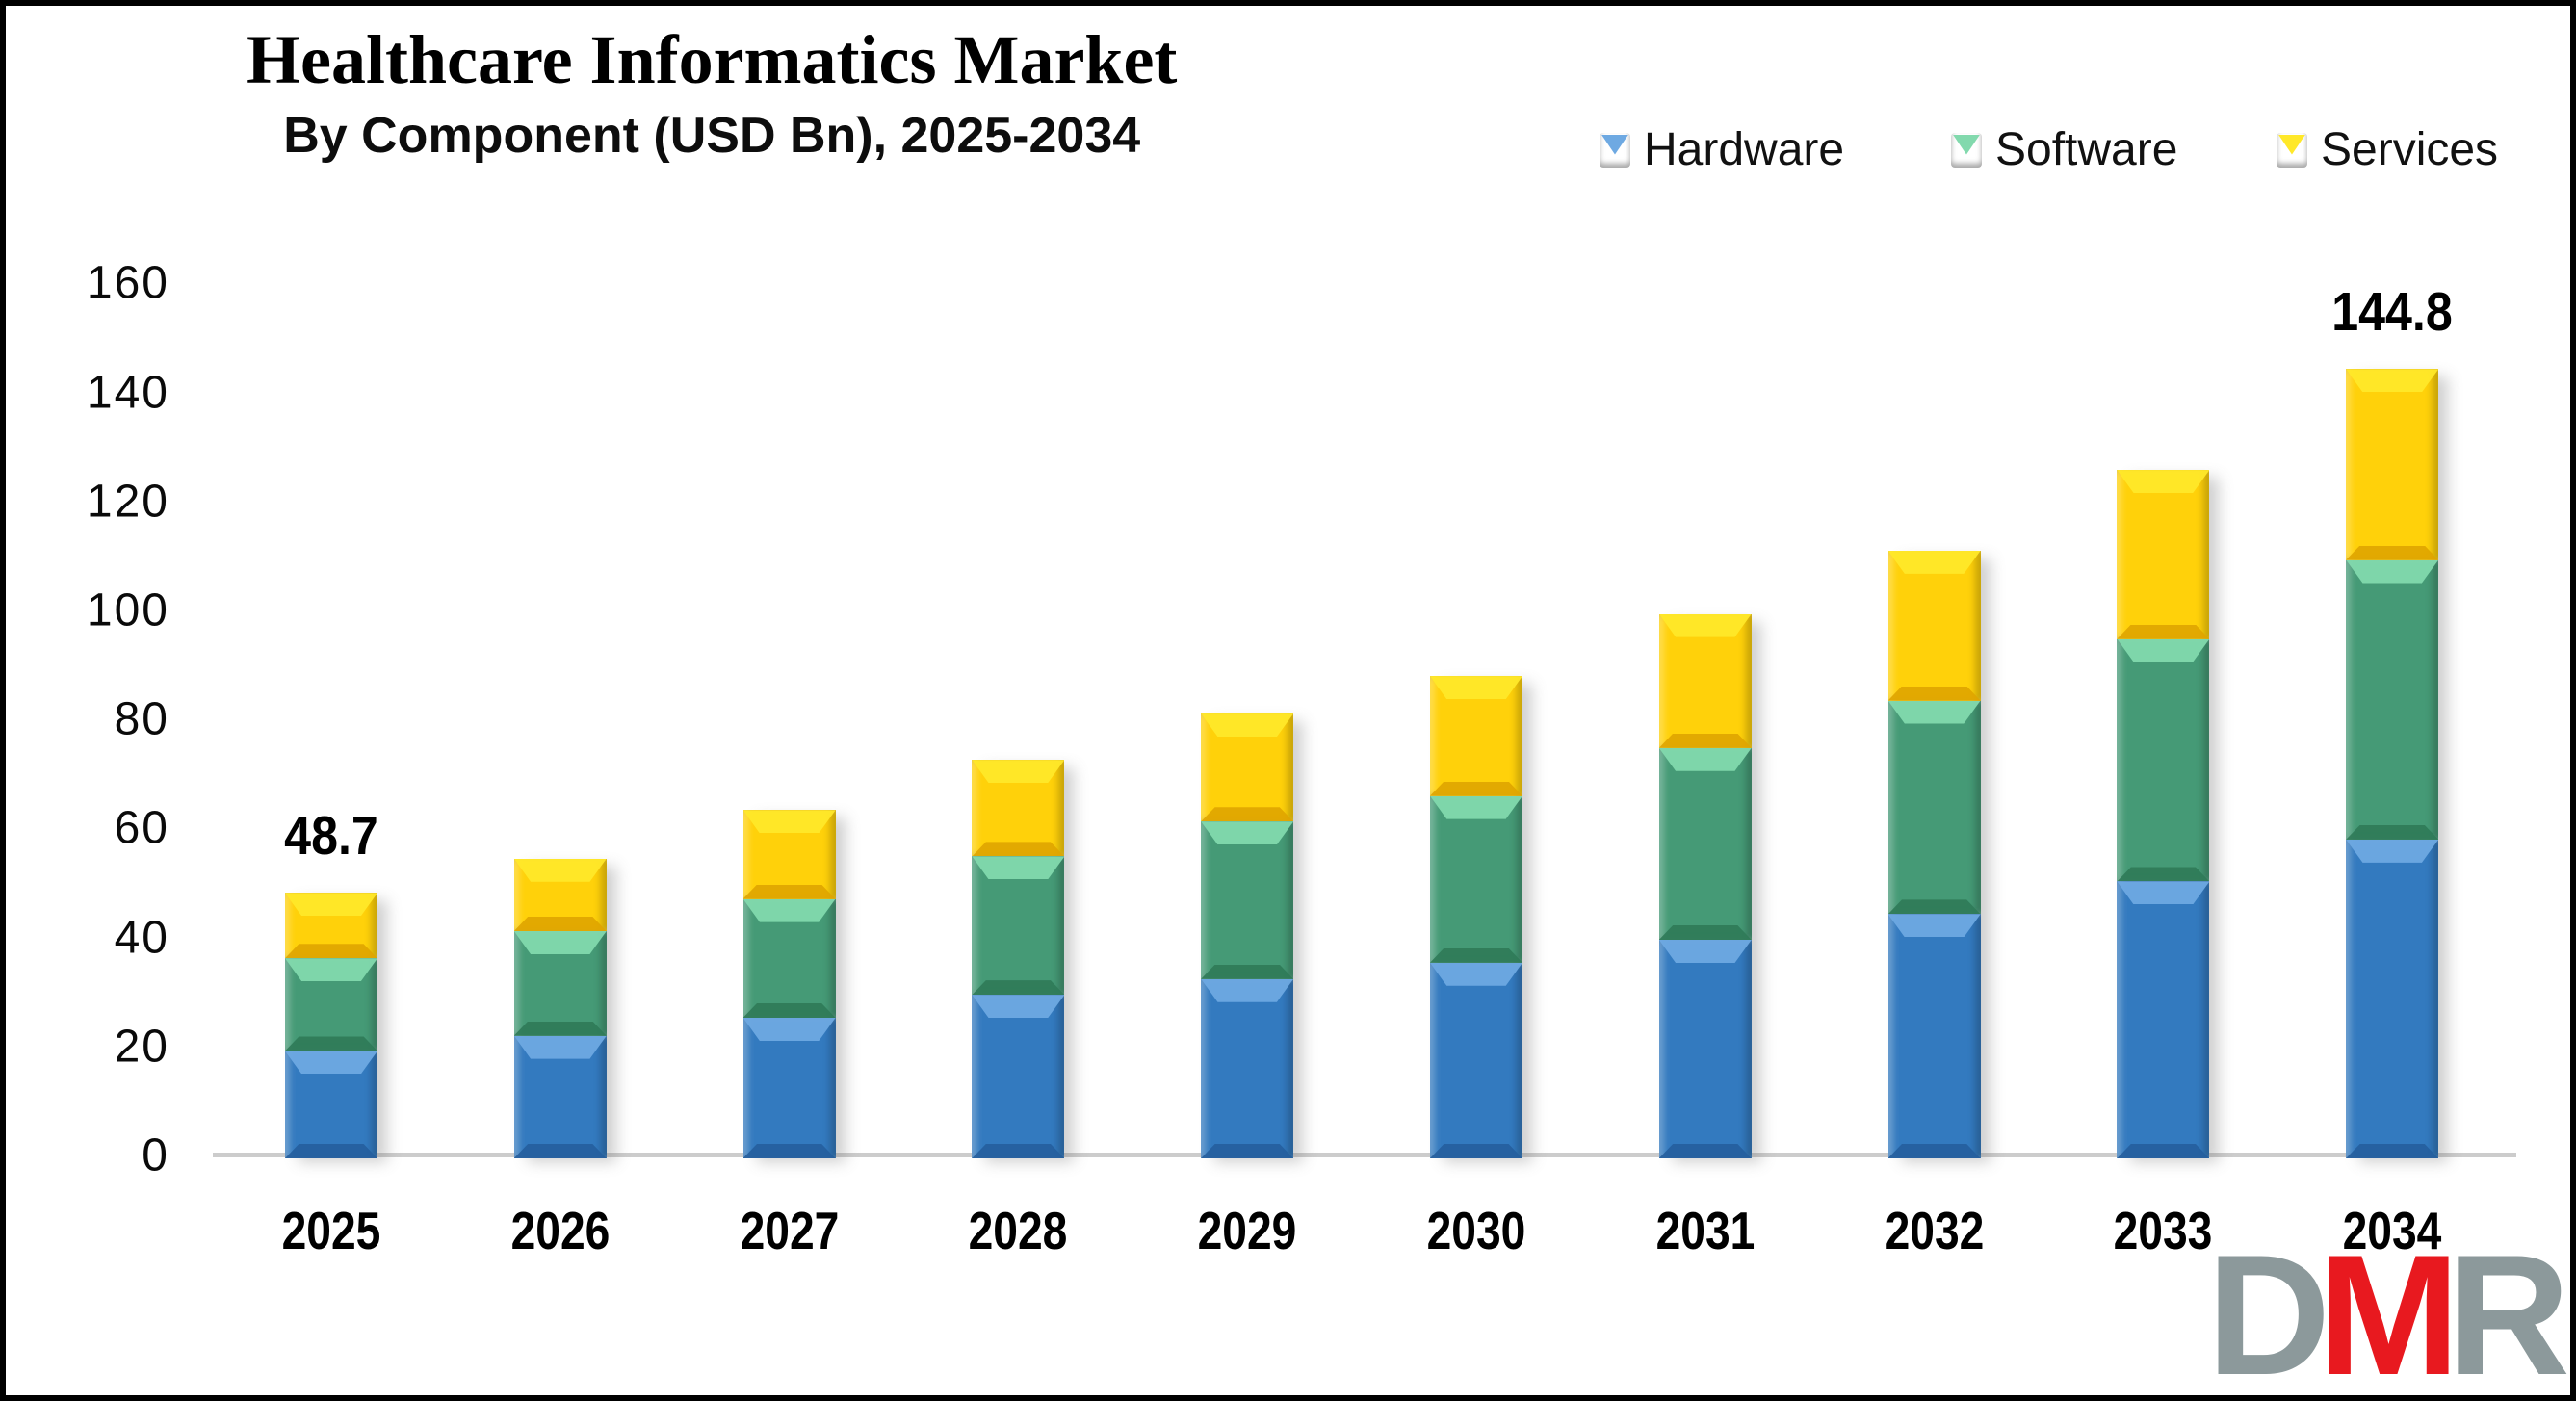 The width and height of the screenshot is (2576, 1401). What do you see at coordinates (141, 938) in the screenshot?
I see `y-tick-label: 40` at bounding box center [141, 938].